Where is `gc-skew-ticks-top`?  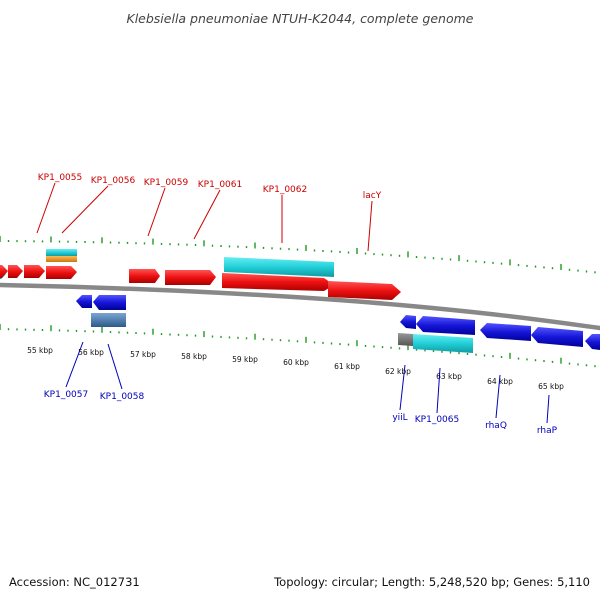
gc-skew-ticks-top is located at coordinates (298, 255).